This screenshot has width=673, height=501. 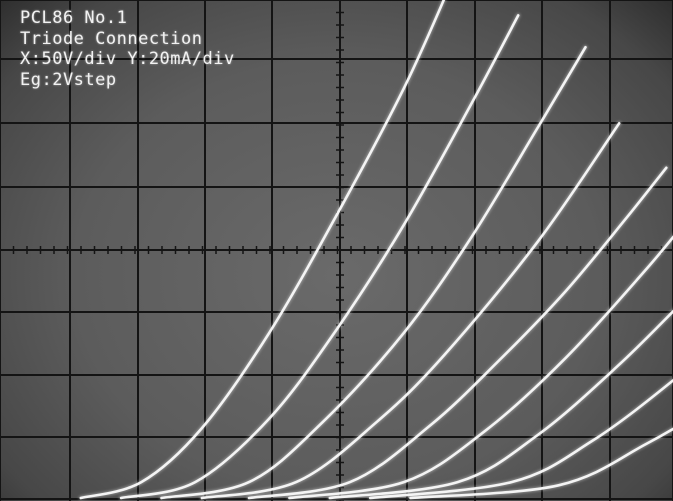 I want to click on tube-title: PCL86 No.1, so click(x=74, y=18).